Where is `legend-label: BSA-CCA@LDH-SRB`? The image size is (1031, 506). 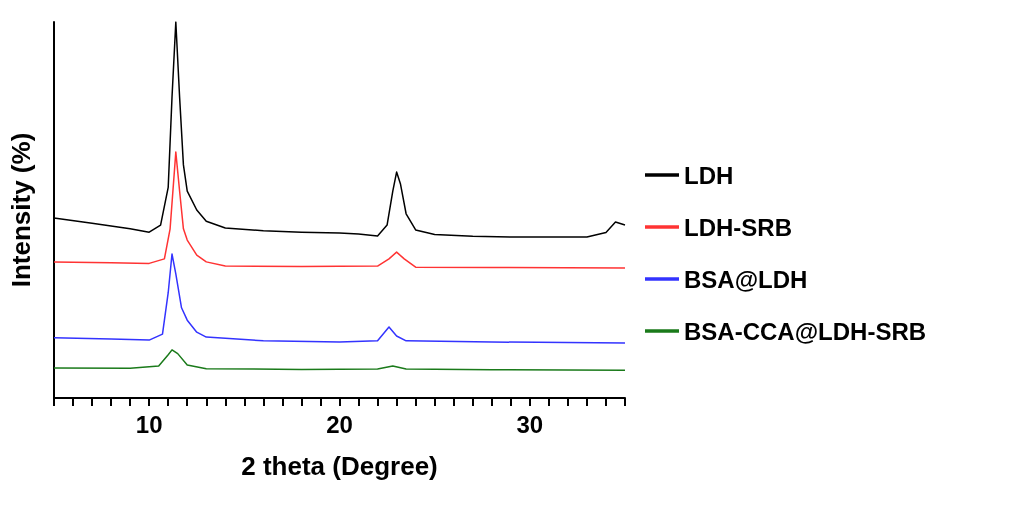 legend-label: BSA-CCA@LDH-SRB is located at coordinates (805, 331).